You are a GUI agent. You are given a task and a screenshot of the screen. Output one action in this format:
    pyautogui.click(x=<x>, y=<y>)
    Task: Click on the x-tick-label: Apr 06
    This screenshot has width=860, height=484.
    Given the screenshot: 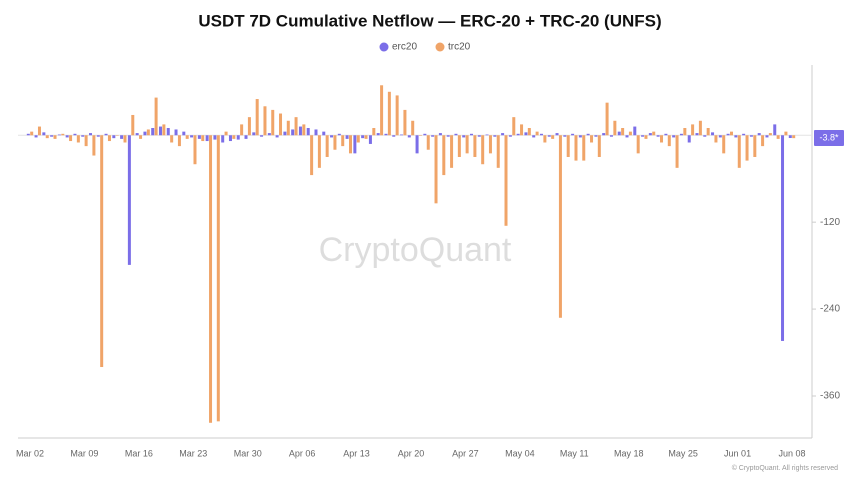 What is the action you would take?
    pyautogui.click(x=302, y=453)
    